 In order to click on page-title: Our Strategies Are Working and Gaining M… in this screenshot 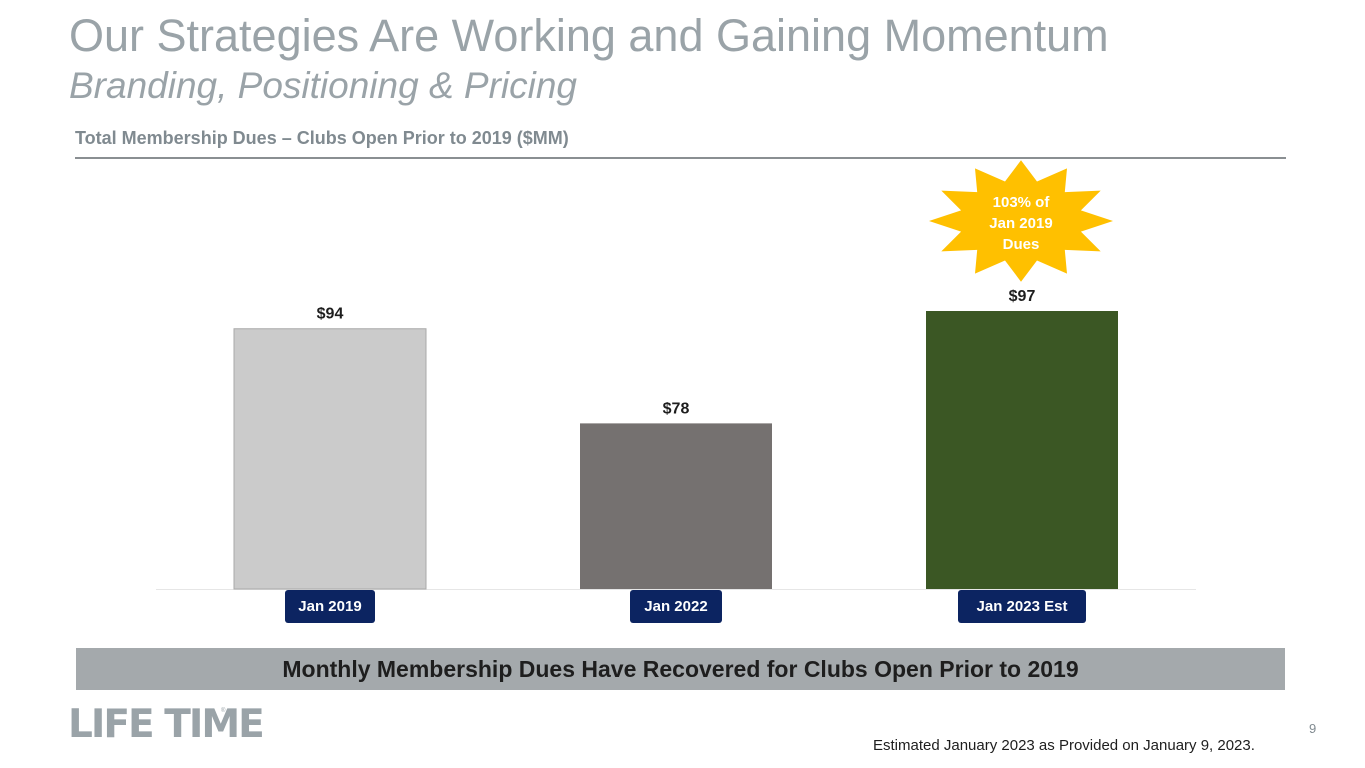, I will do `click(589, 35)`.